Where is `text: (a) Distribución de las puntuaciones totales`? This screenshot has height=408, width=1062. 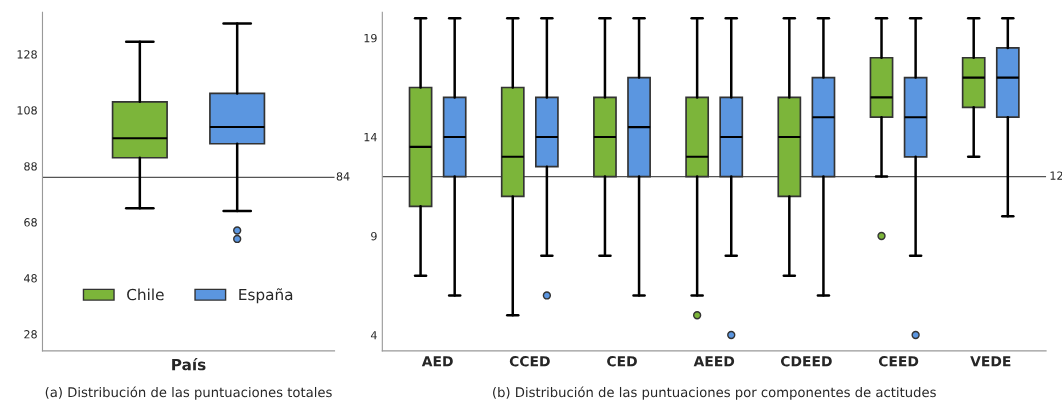 text: (a) Distribución de las puntuaciones totales is located at coordinates (188, 393).